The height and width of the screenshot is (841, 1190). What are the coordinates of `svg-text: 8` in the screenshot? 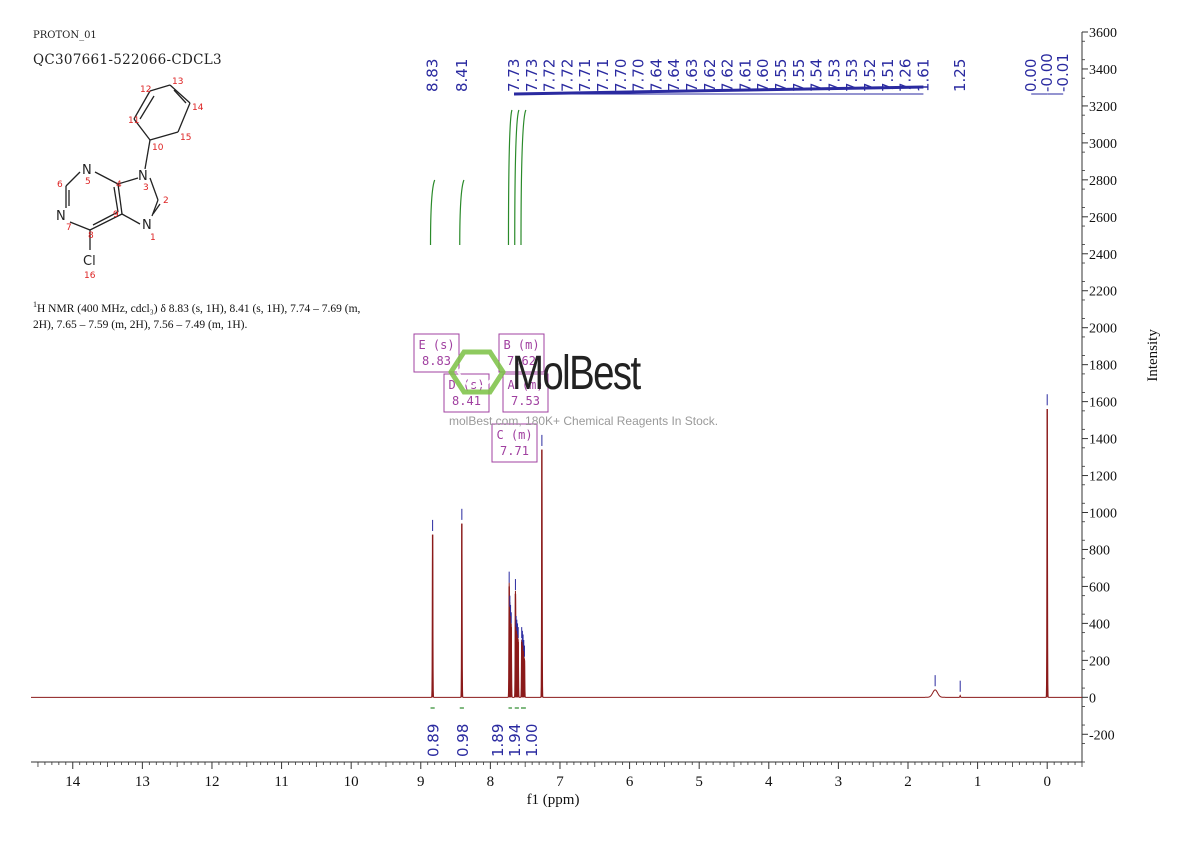 It's located at (91, 236).